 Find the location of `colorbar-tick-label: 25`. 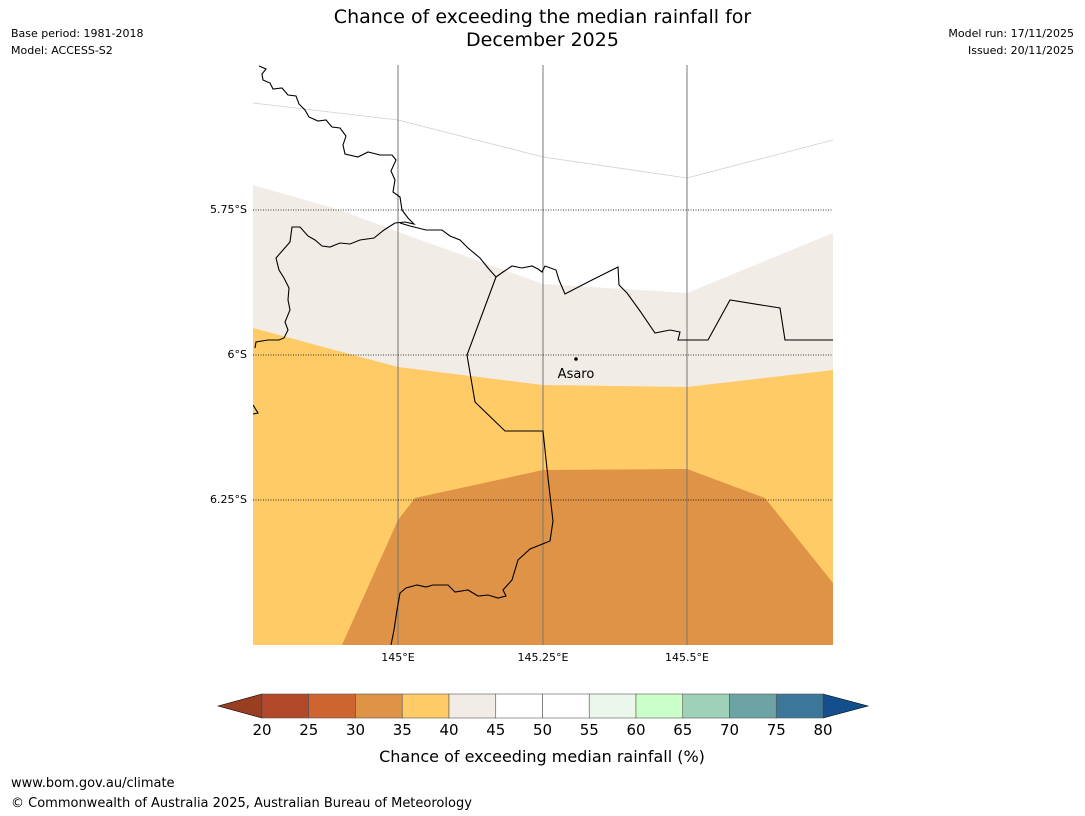

colorbar-tick-label: 25 is located at coordinates (308, 730).